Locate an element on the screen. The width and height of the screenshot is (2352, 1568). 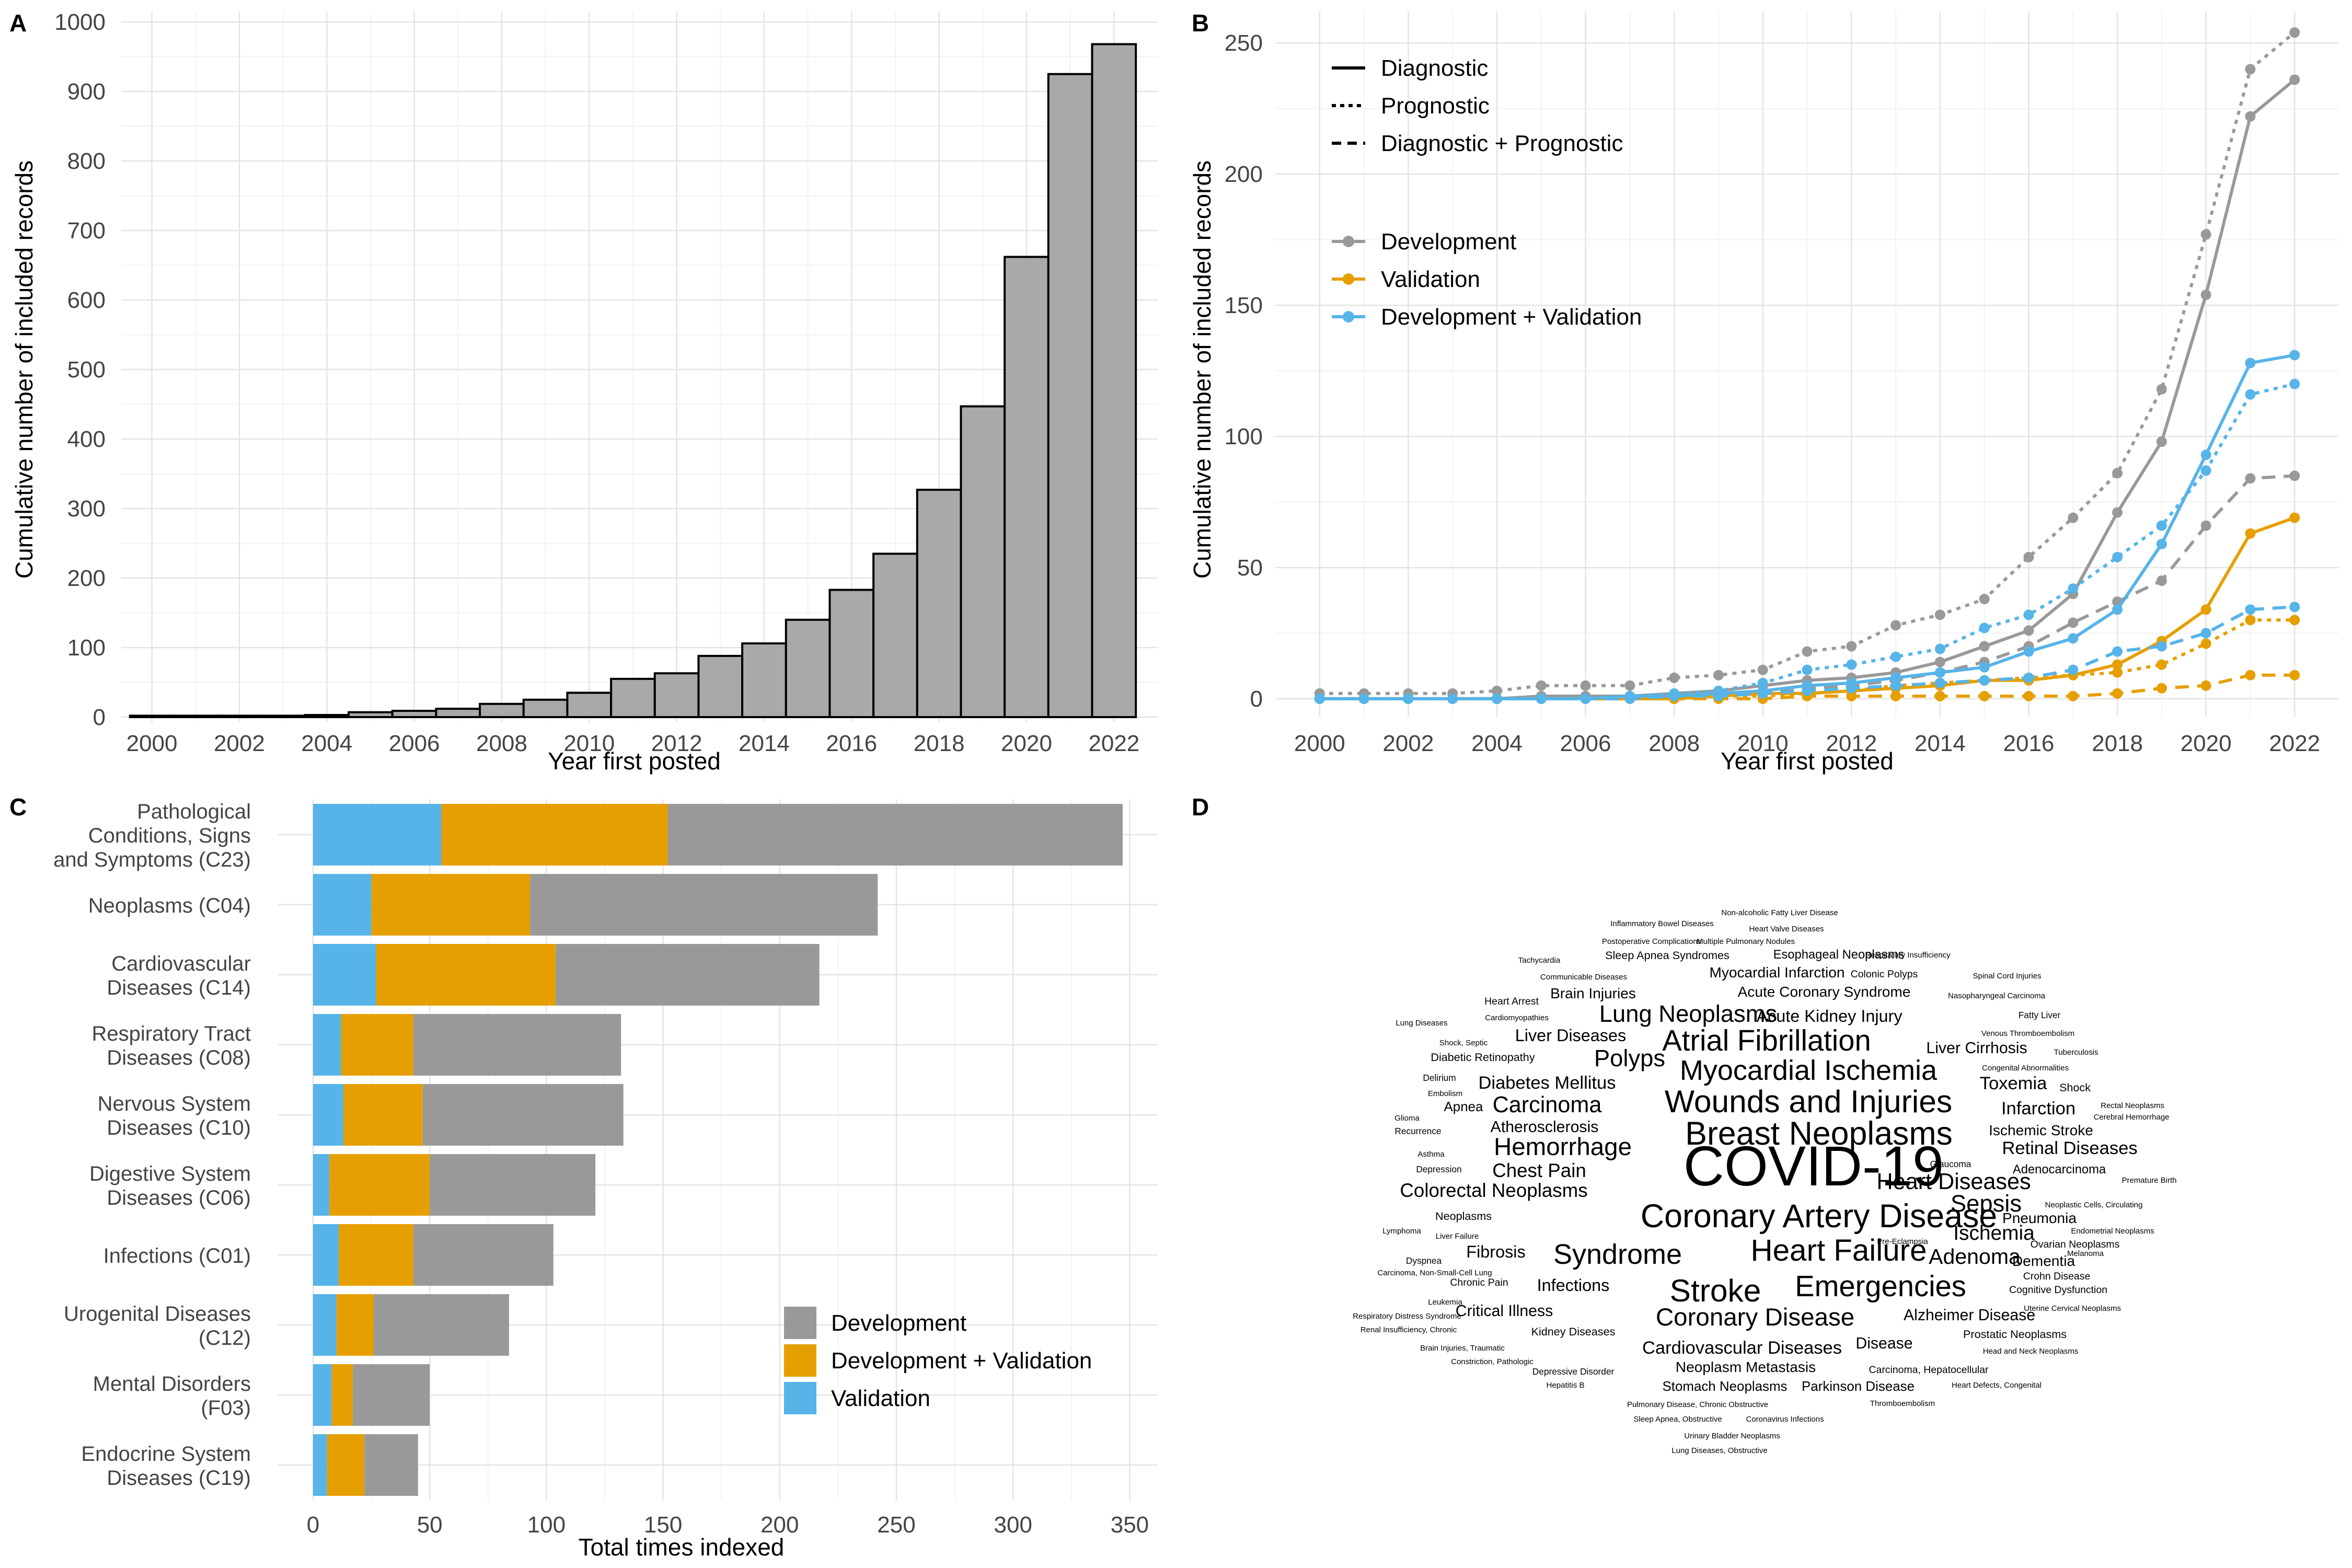
word-cloud-term: Cerebral Hemorrhage is located at coordinates (2131, 1117).